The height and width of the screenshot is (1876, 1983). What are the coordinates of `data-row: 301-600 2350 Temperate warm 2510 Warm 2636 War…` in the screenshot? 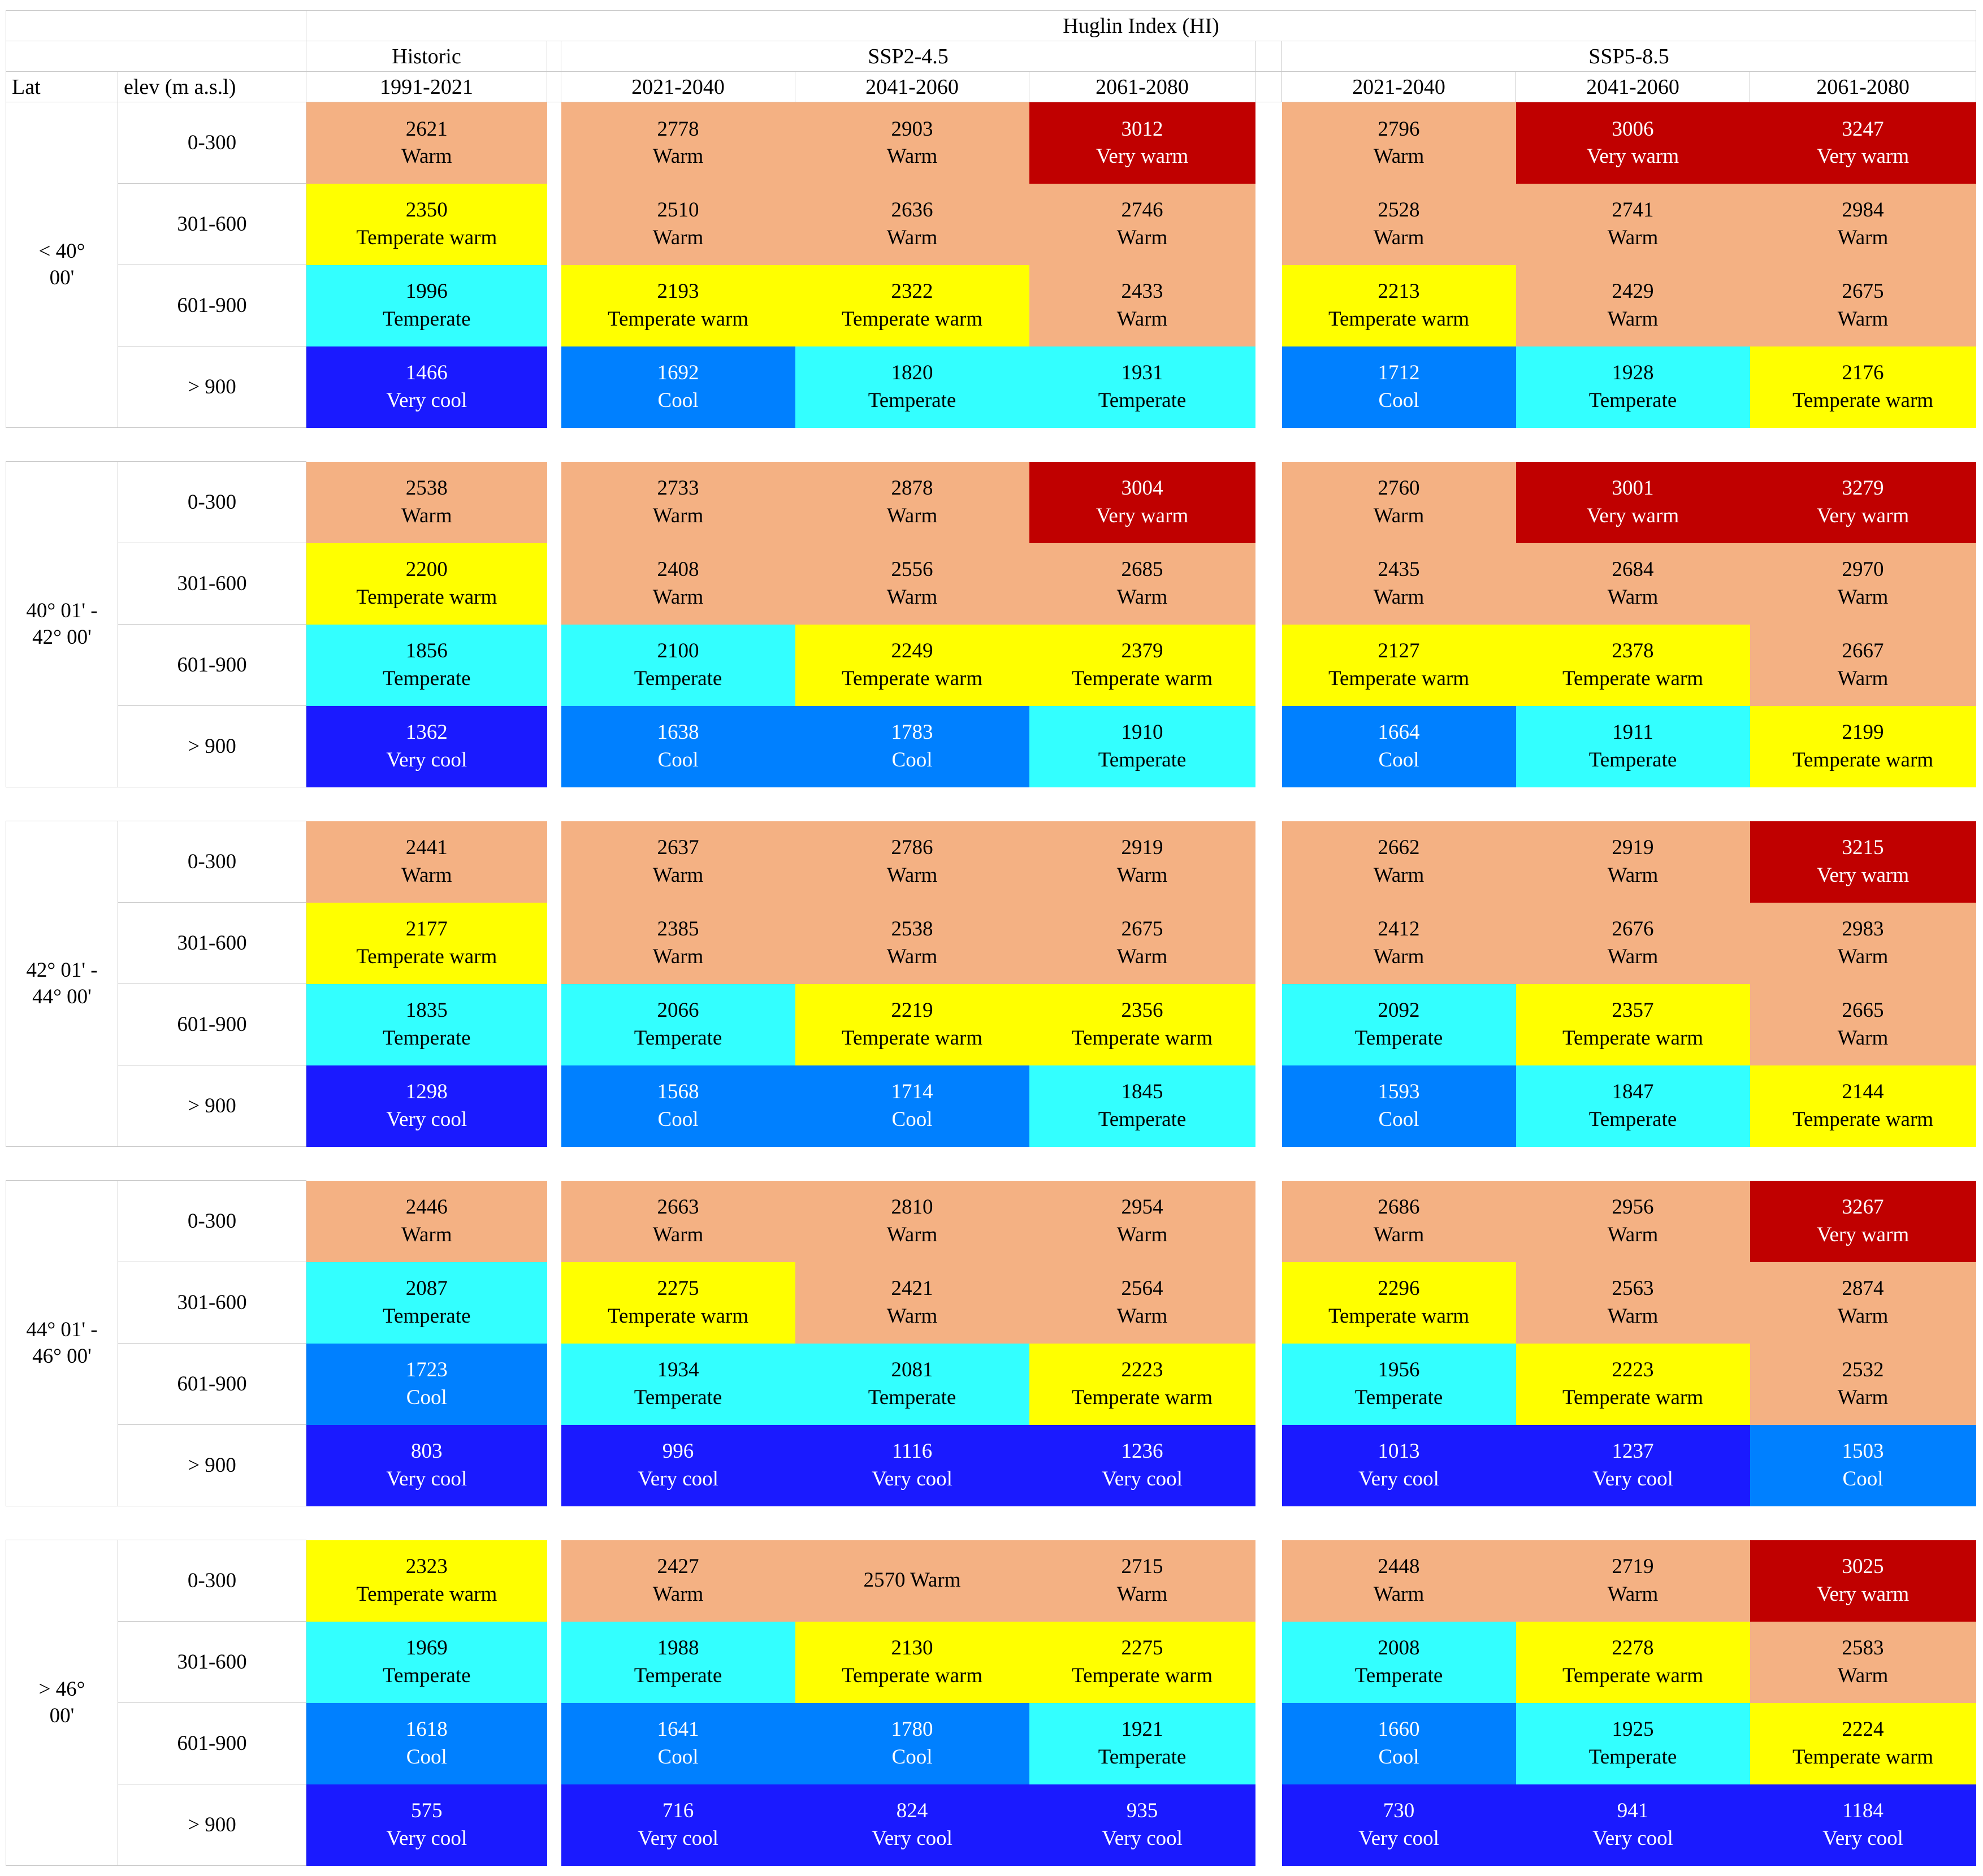 It's located at (991, 224).